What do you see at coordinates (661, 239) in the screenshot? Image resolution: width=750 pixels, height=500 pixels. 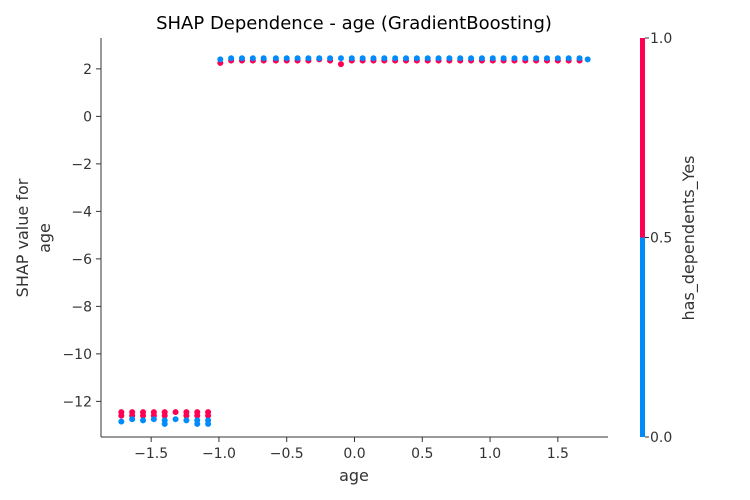 I see `colorbar-tick-label: 0.5` at bounding box center [661, 239].